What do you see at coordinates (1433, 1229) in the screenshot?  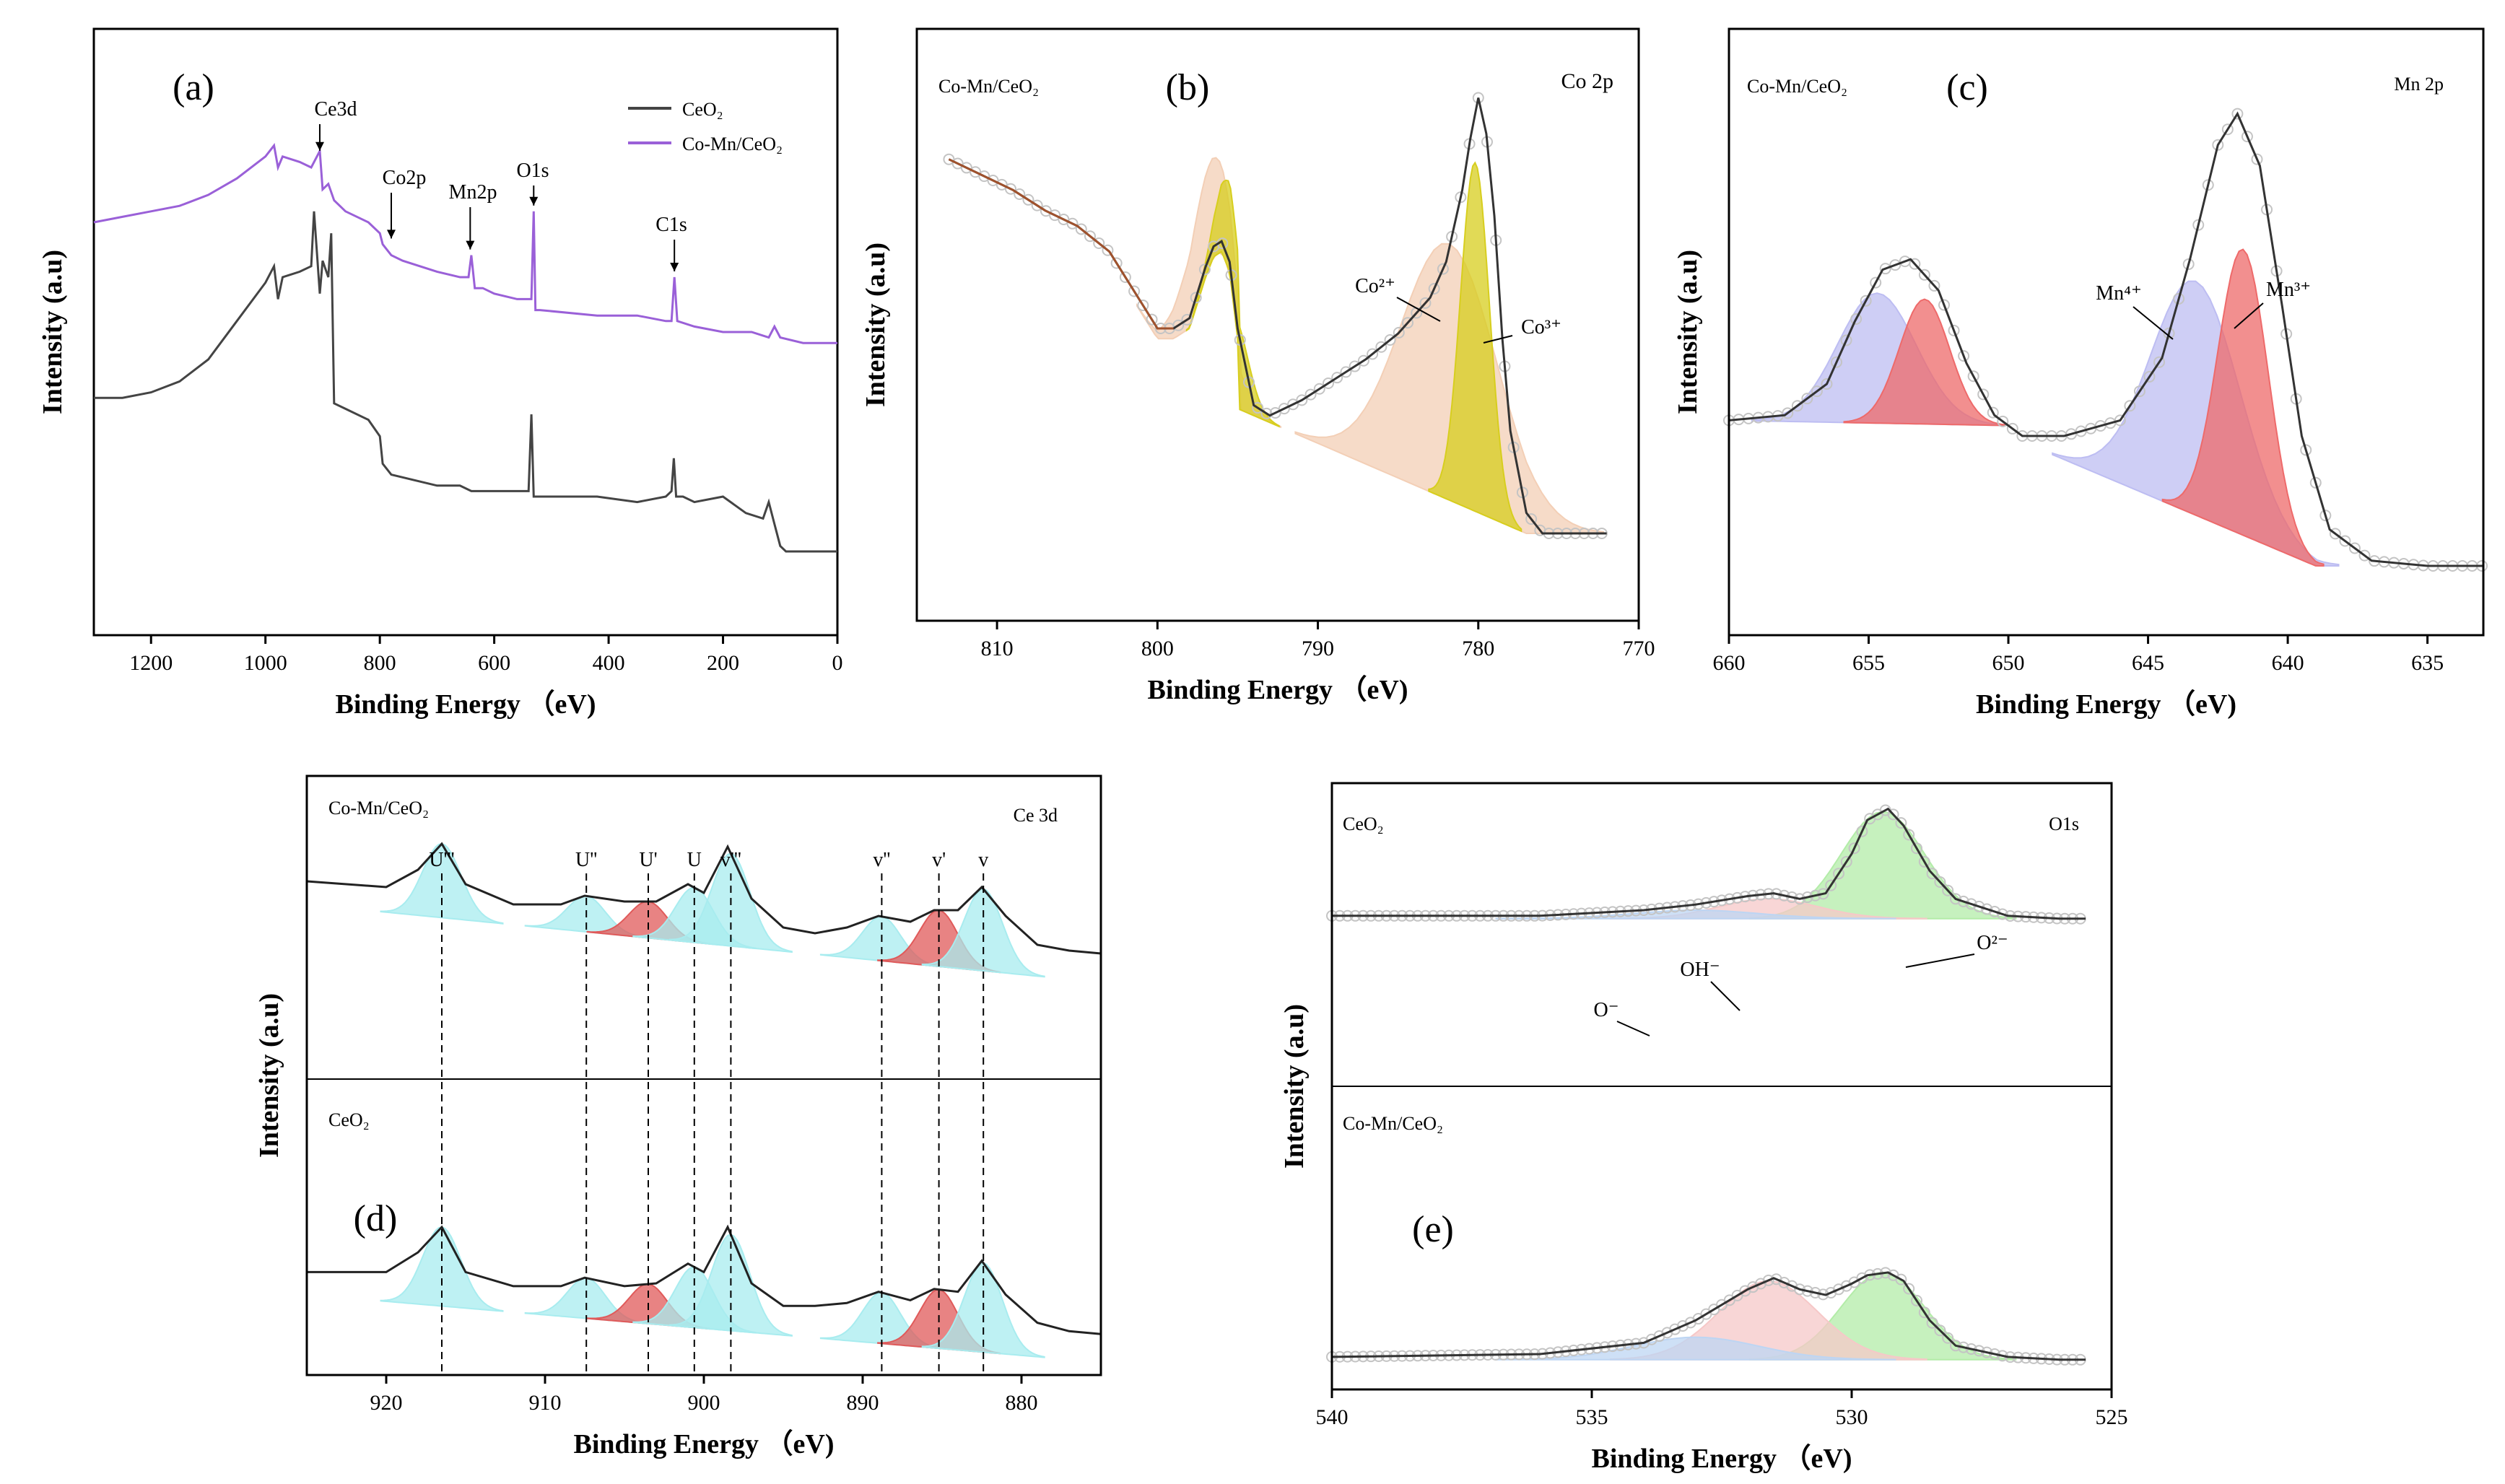 I see `panel-label: (e)` at bounding box center [1433, 1229].